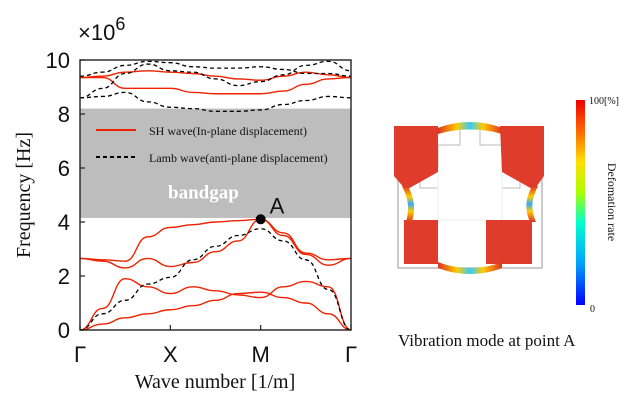  I want to click on colorbar-label: Defomation rate, so click(612, 202).